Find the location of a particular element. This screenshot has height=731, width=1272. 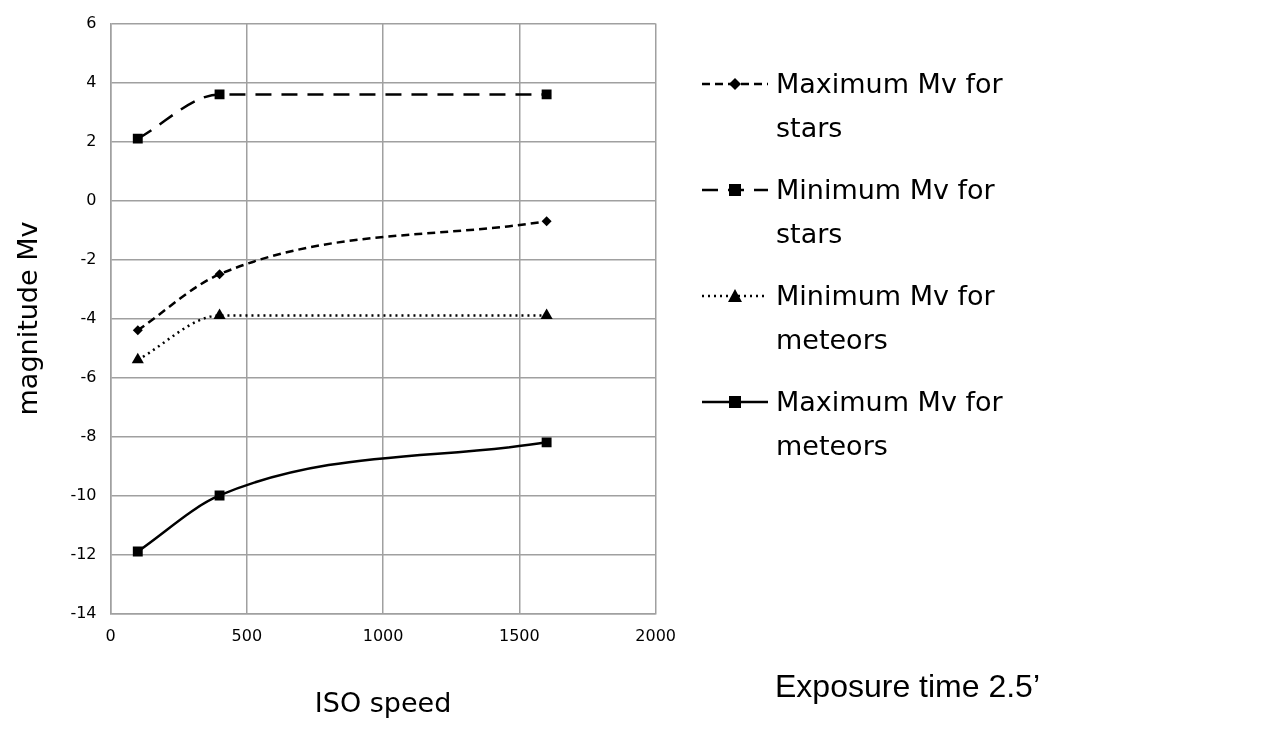

legend-label: Minimum Mv for stars is located at coordinates (886, 212).